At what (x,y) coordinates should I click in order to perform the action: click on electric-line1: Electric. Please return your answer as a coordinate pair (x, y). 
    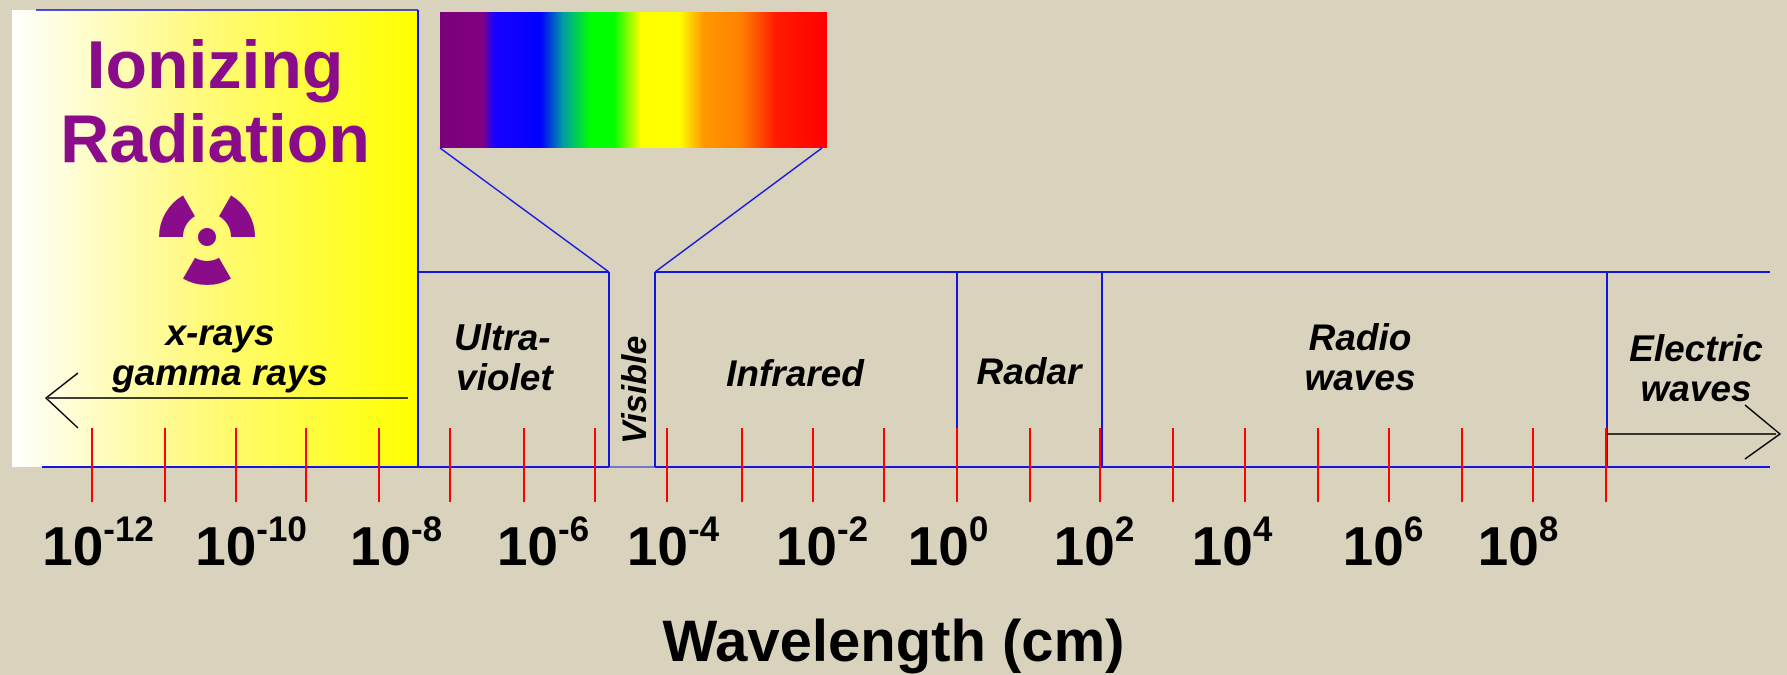
    Looking at the image, I should click on (1696, 348).